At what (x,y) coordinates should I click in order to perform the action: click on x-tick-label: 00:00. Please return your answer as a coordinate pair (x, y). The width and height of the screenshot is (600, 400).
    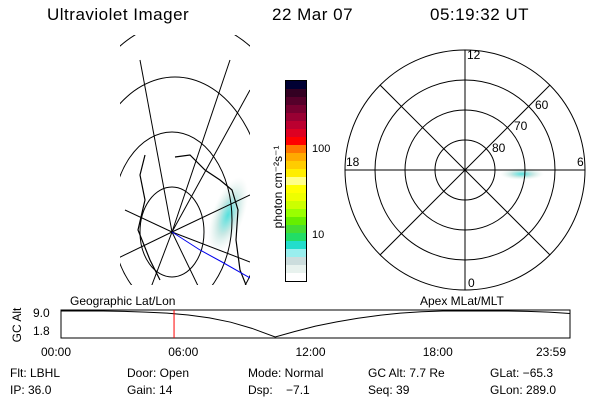
    Looking at the image, I should click on (56, 352).